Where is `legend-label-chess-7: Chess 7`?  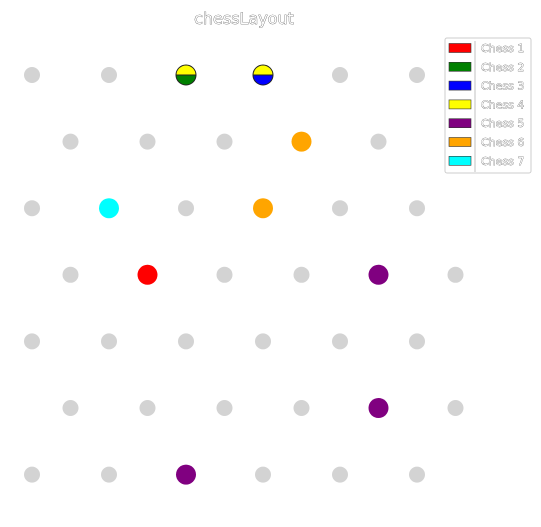 legend-label-chess-7: Chess 7 is located at coordinates (502, 161).